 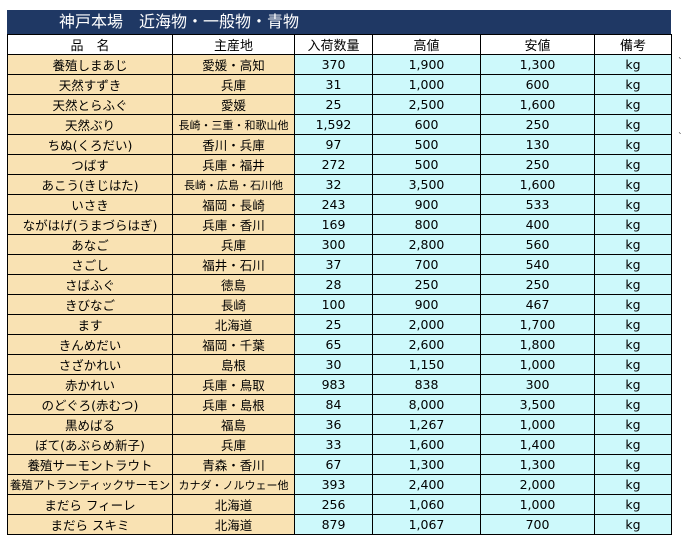 I want to click on high-price-cell: 800, so click(x=426, y=224).